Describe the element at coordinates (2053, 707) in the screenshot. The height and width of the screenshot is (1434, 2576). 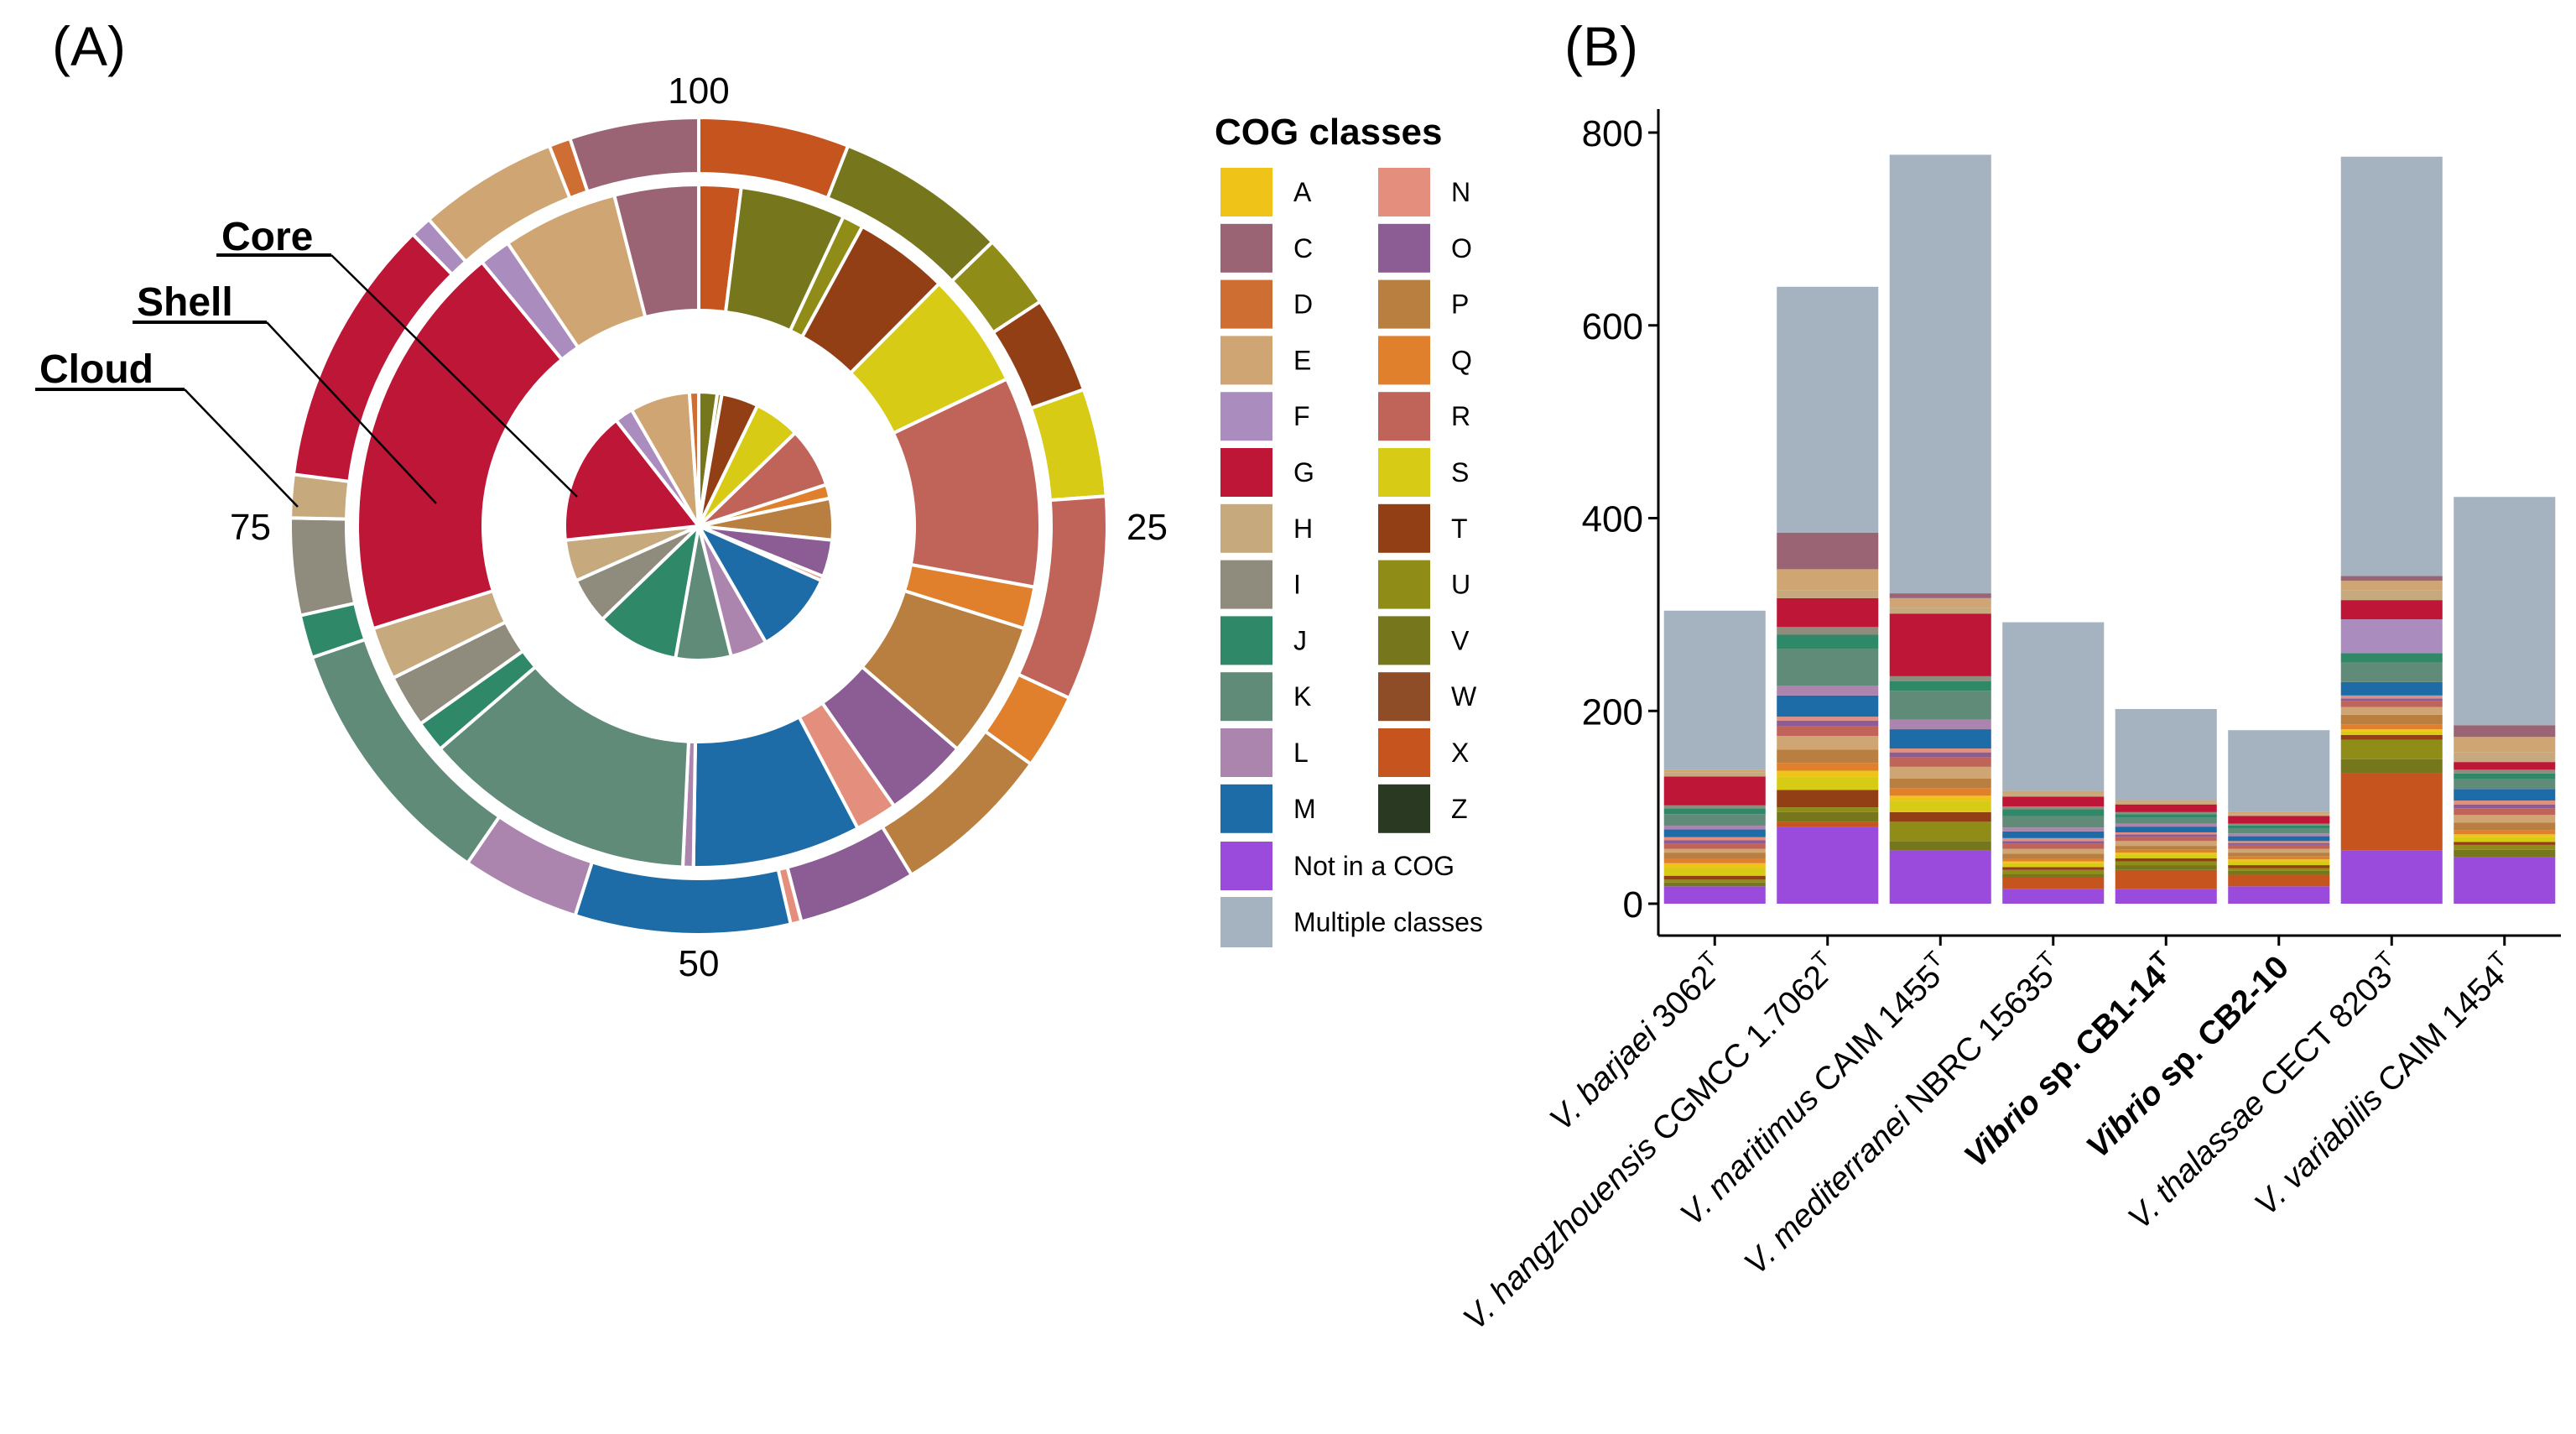
I see `bar-3-segment-multiple-classes` at that location.